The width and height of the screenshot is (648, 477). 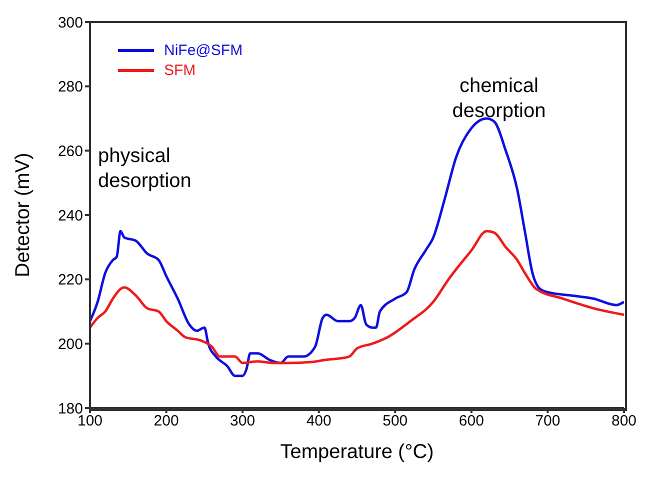 What do you see at coordinates (624, 421) in the screenshot?
I see `x-tick-label: 800` at bounding box center [624, 421].